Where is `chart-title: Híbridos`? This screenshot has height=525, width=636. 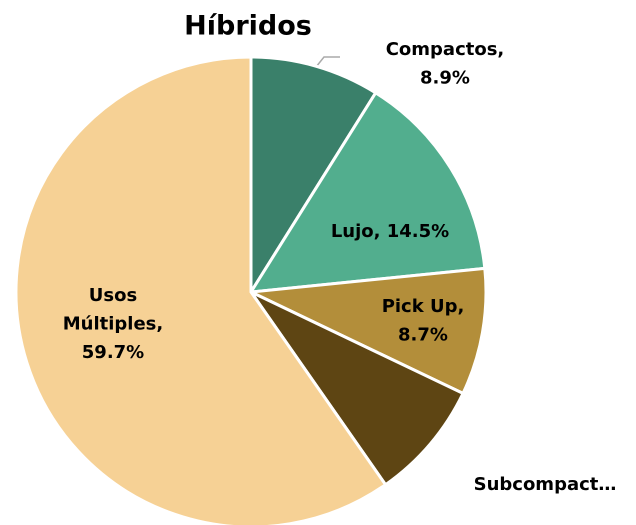
chart-title: Híbridos is located at coordinates (248, 26).